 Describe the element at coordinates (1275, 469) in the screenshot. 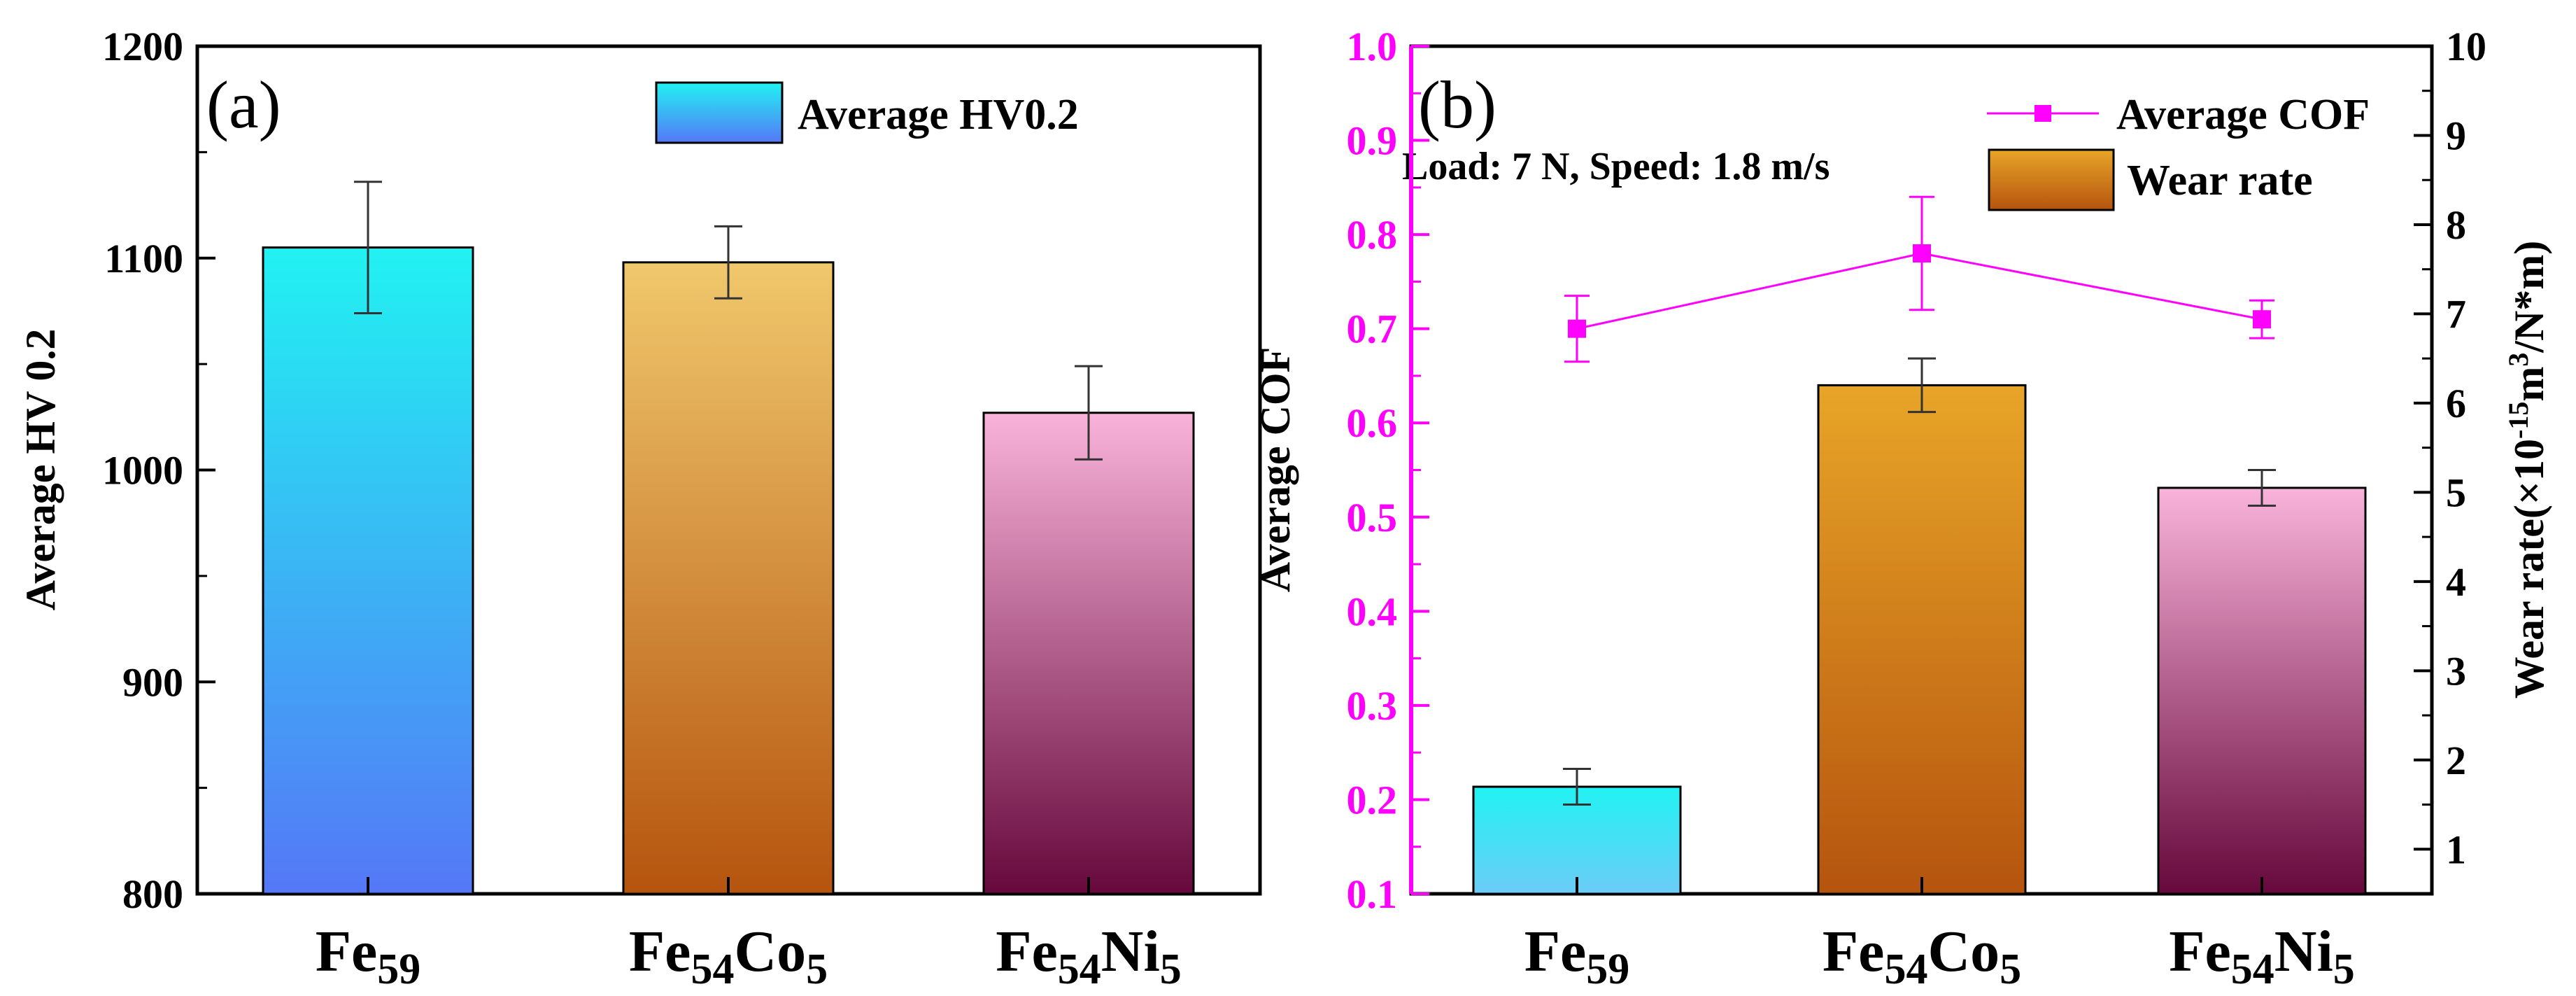

I see `panel-b-left-axis-title: Average COF` at that location.